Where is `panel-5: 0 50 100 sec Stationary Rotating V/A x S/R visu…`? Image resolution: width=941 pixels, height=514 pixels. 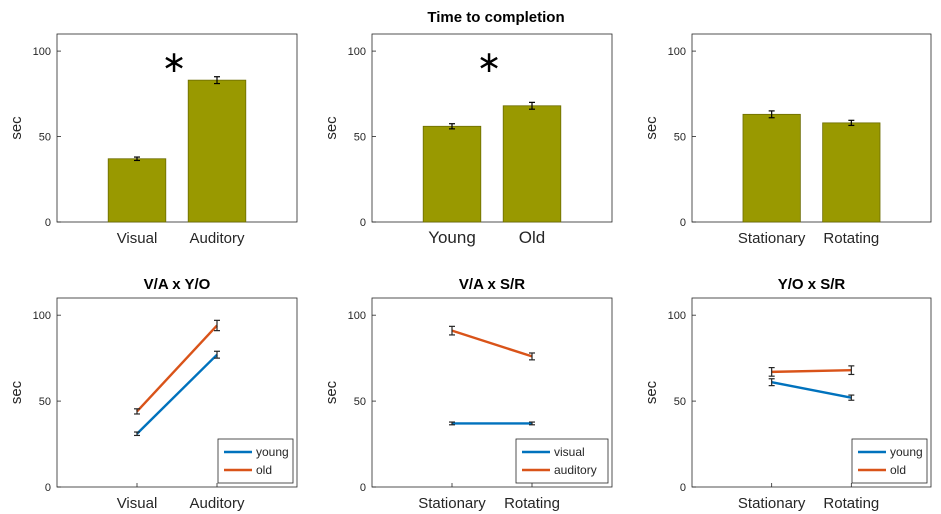 panel-5: 0 50 100 sec Stationary Rotating V/A x S/R visu… is located at coordinates (468, 394).